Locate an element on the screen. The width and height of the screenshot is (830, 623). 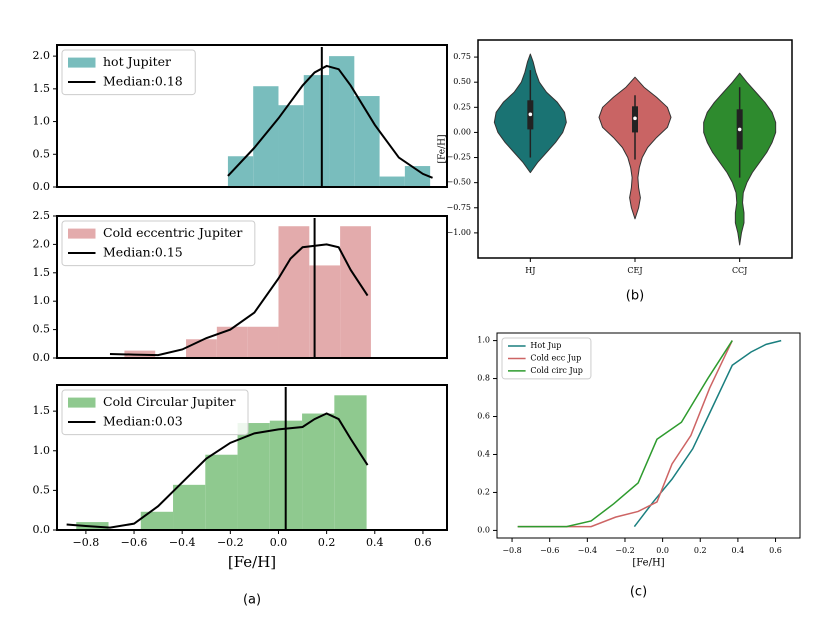
y-tick-label: −0.50 is located at coordinates (458, 182).